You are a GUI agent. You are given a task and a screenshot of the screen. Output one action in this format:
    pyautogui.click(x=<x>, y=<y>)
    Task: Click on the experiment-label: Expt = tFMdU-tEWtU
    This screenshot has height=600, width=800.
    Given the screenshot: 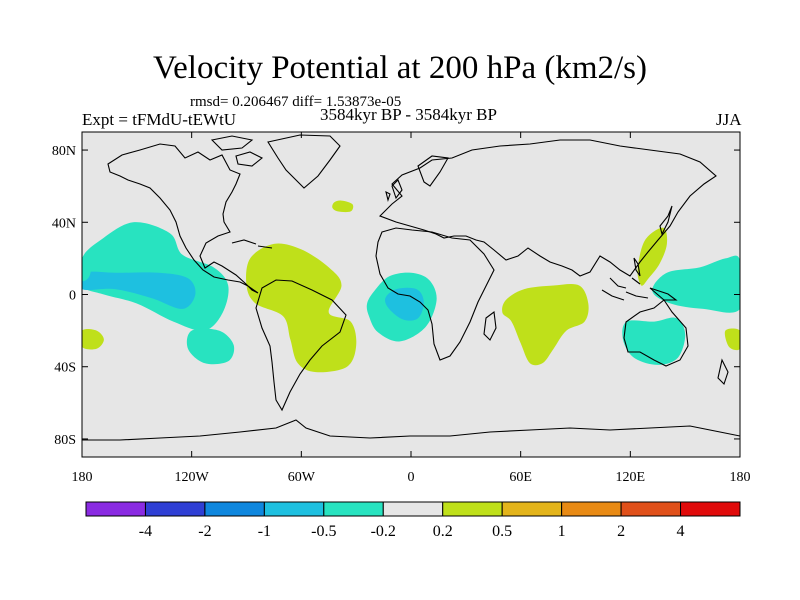 What is the action you would take?
    pyautogui.click(x=159, y=119)
    